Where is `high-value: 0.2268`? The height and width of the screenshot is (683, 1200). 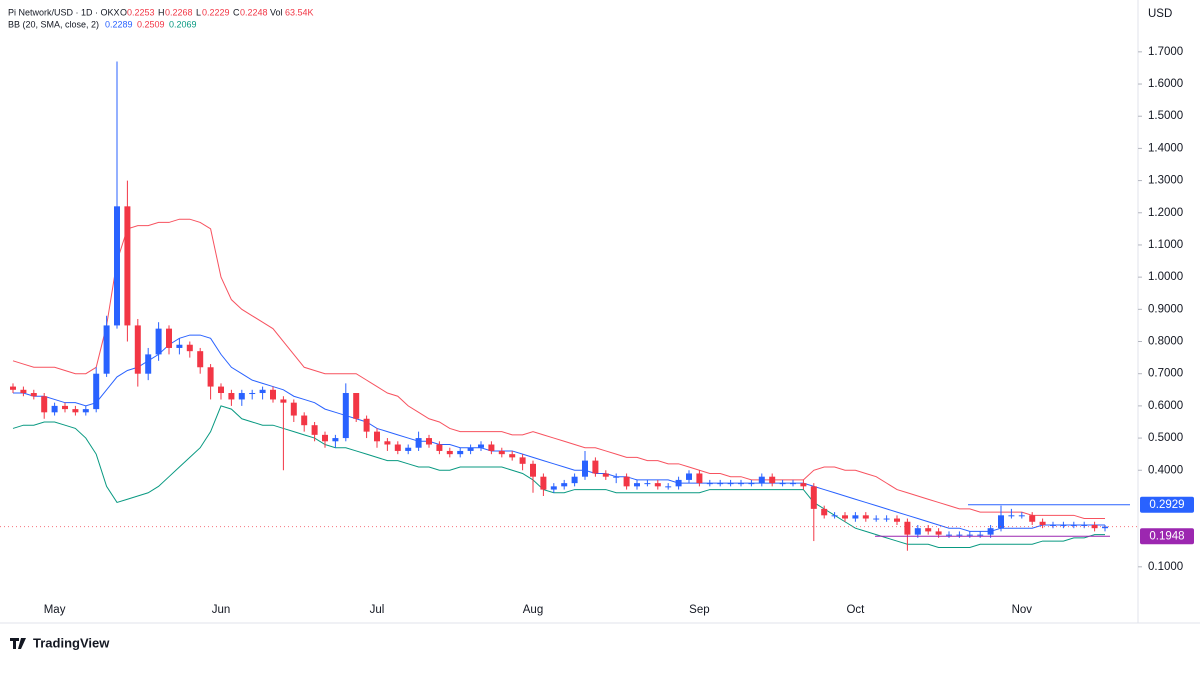 high-value: 0.2268 is located at coordinates (179, 12).